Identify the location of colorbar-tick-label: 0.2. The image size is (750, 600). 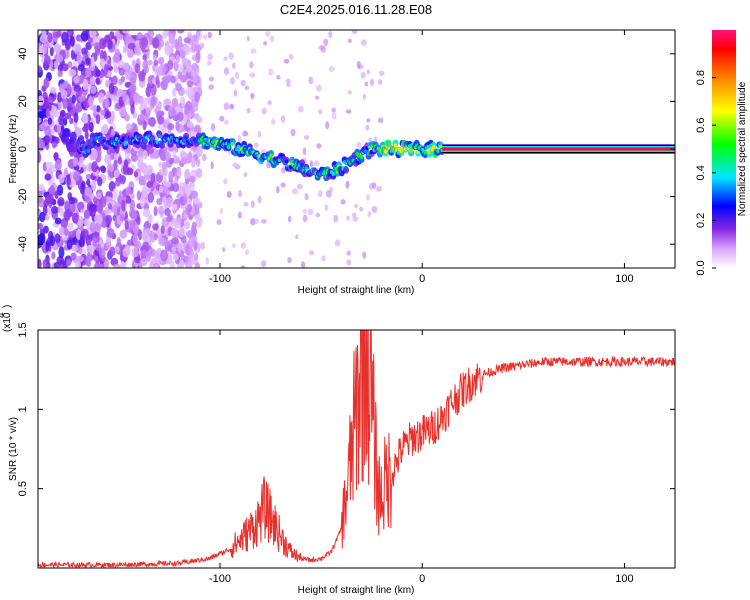
(701, 220).